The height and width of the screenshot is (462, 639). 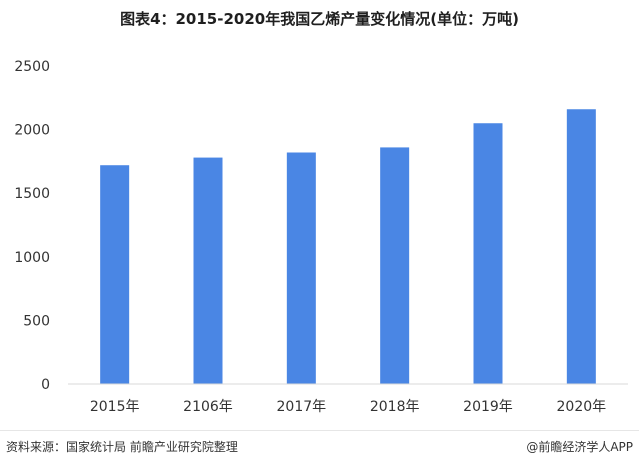 I want to click on y-tick-label: 1000, so click(x=32, y=258).